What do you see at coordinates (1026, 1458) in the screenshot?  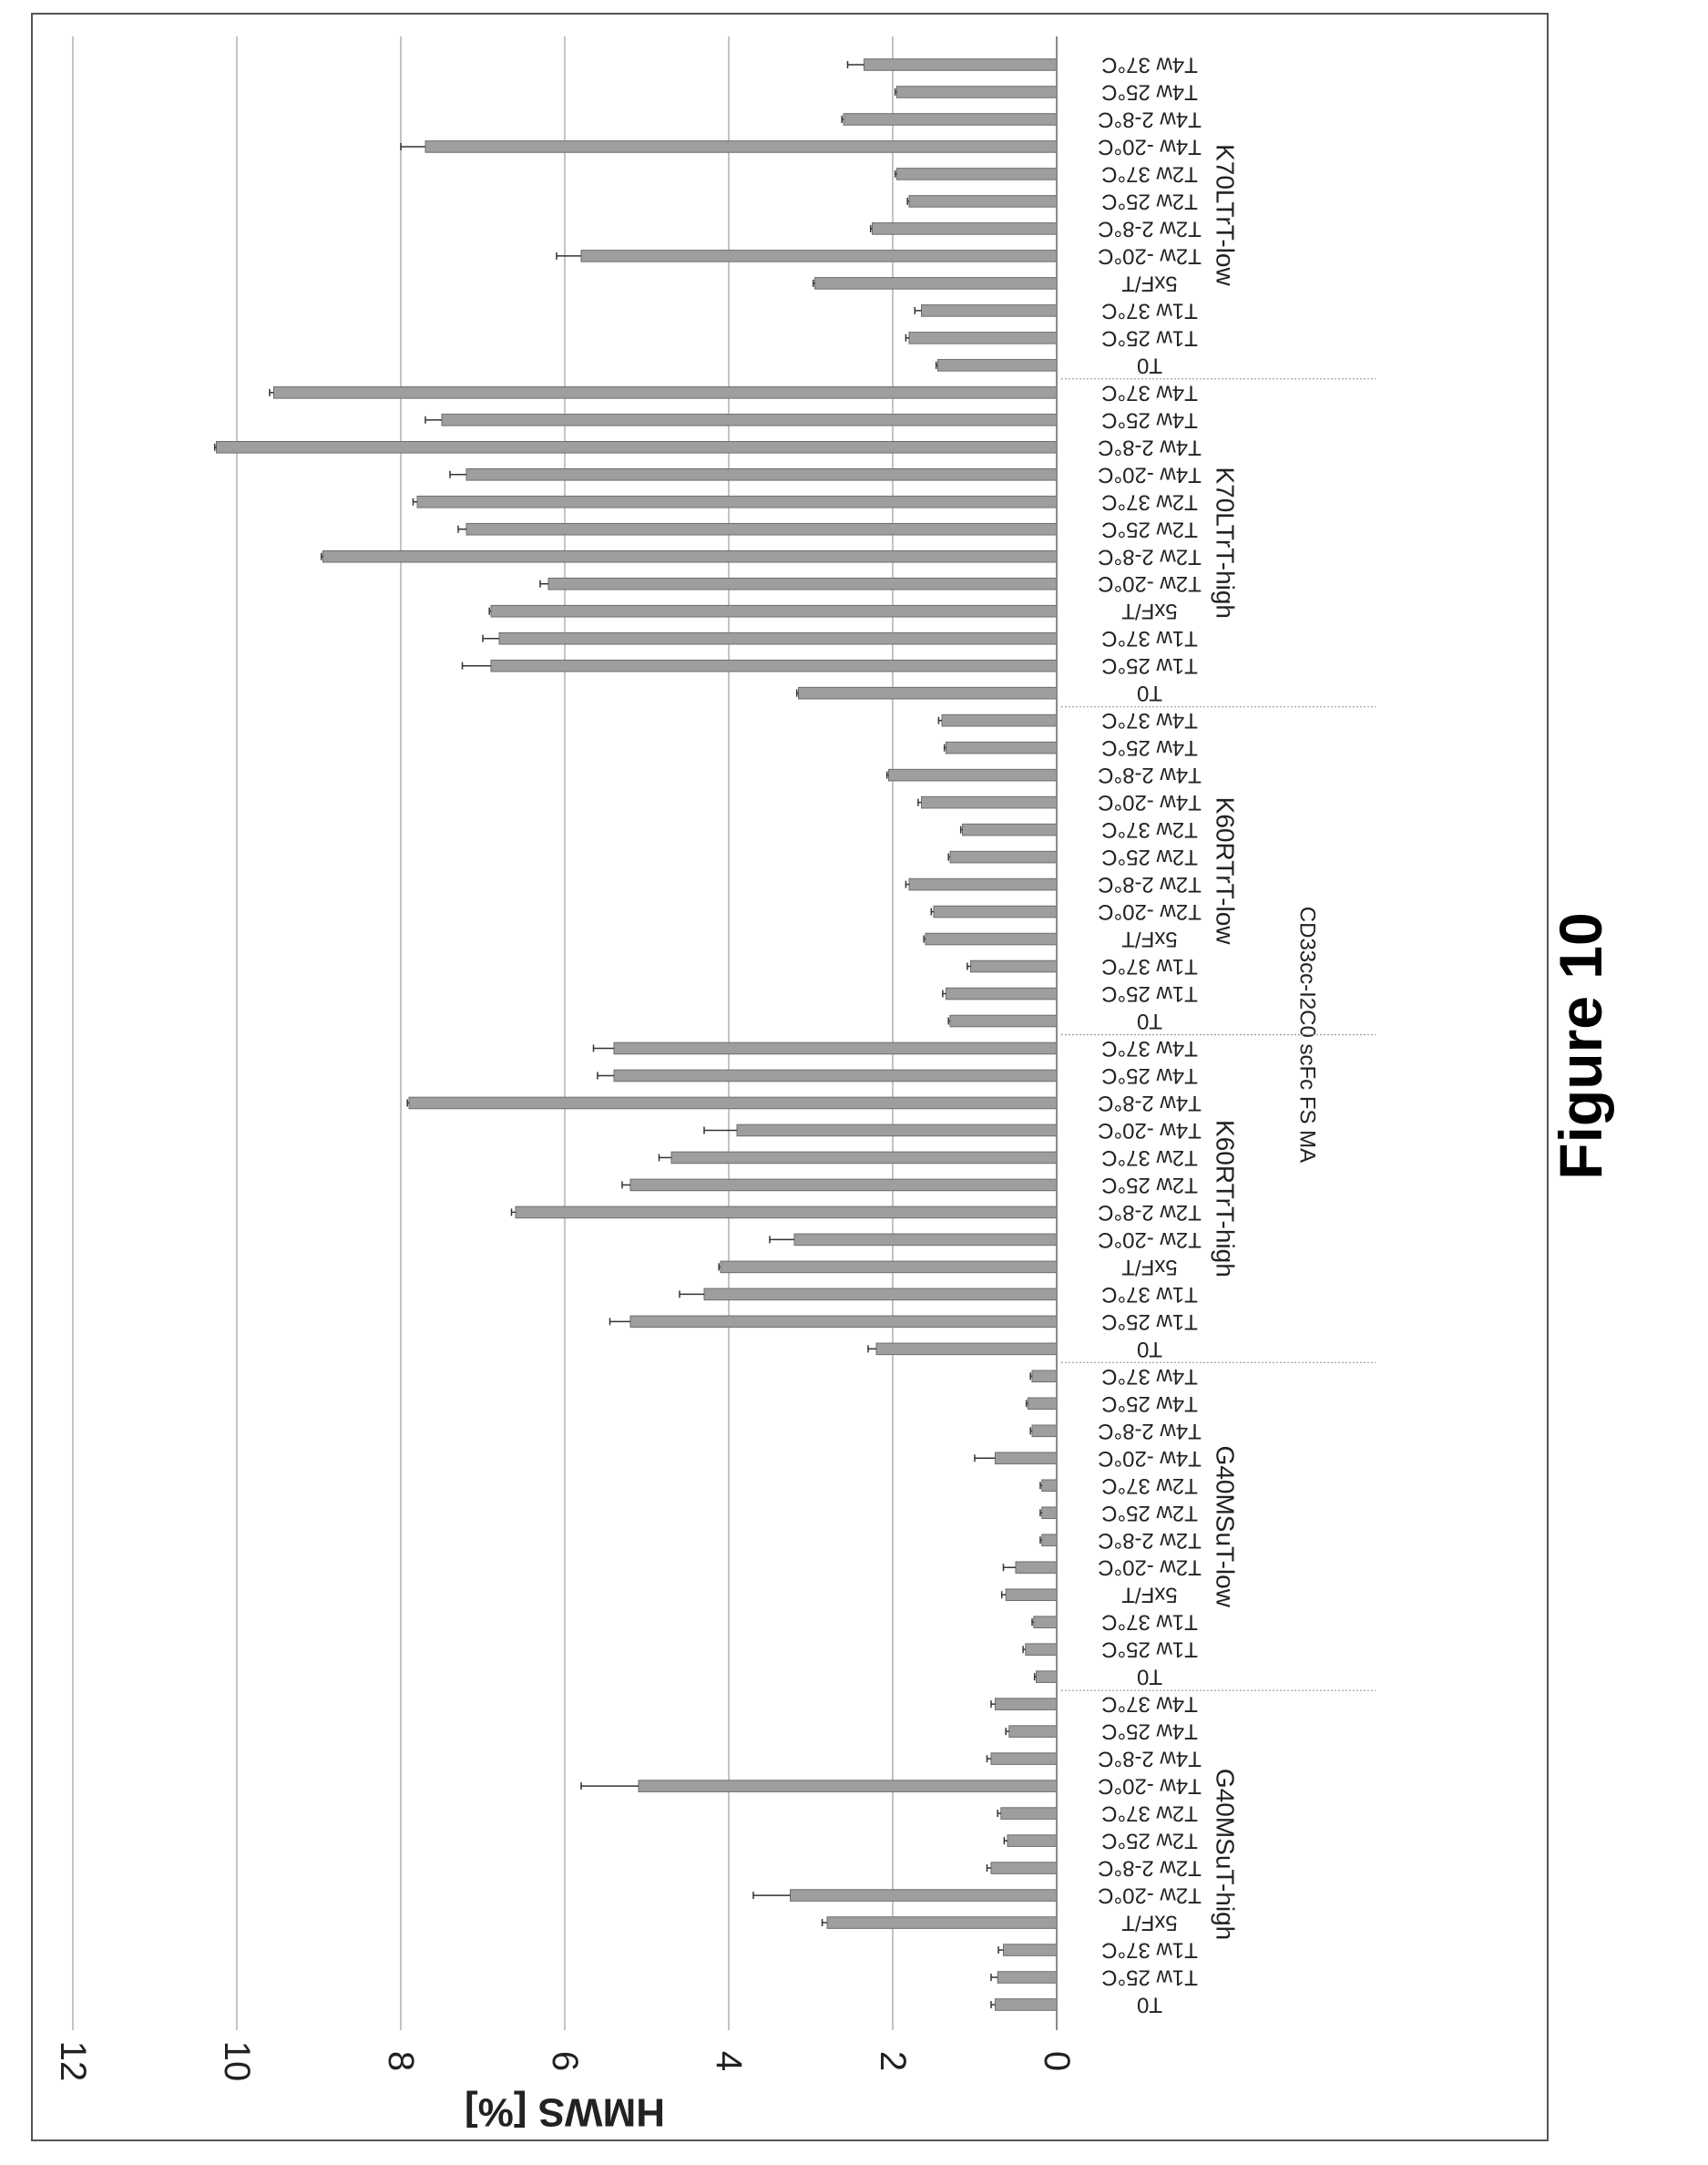 I see `bar-G40MSuT-low-T4w -20°C` at bounding box center [1026, 1458].